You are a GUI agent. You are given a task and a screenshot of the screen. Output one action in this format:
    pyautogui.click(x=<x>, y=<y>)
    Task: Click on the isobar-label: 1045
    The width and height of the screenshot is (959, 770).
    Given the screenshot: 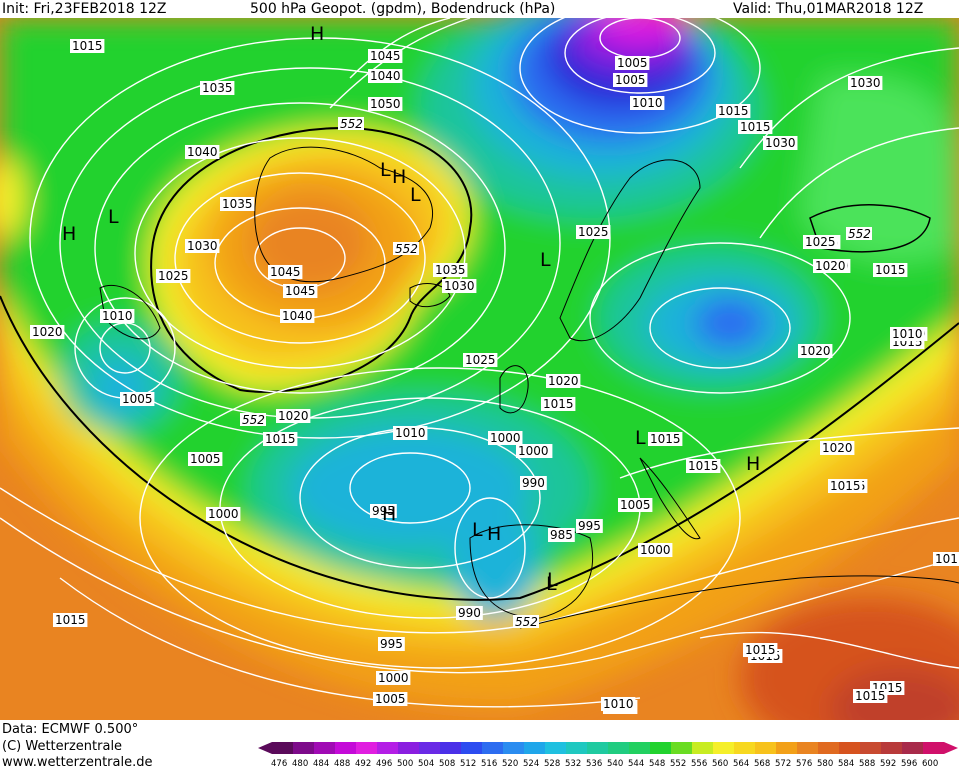 What is the action you would take?
    pyautogui.click(x=300, y=291)
    